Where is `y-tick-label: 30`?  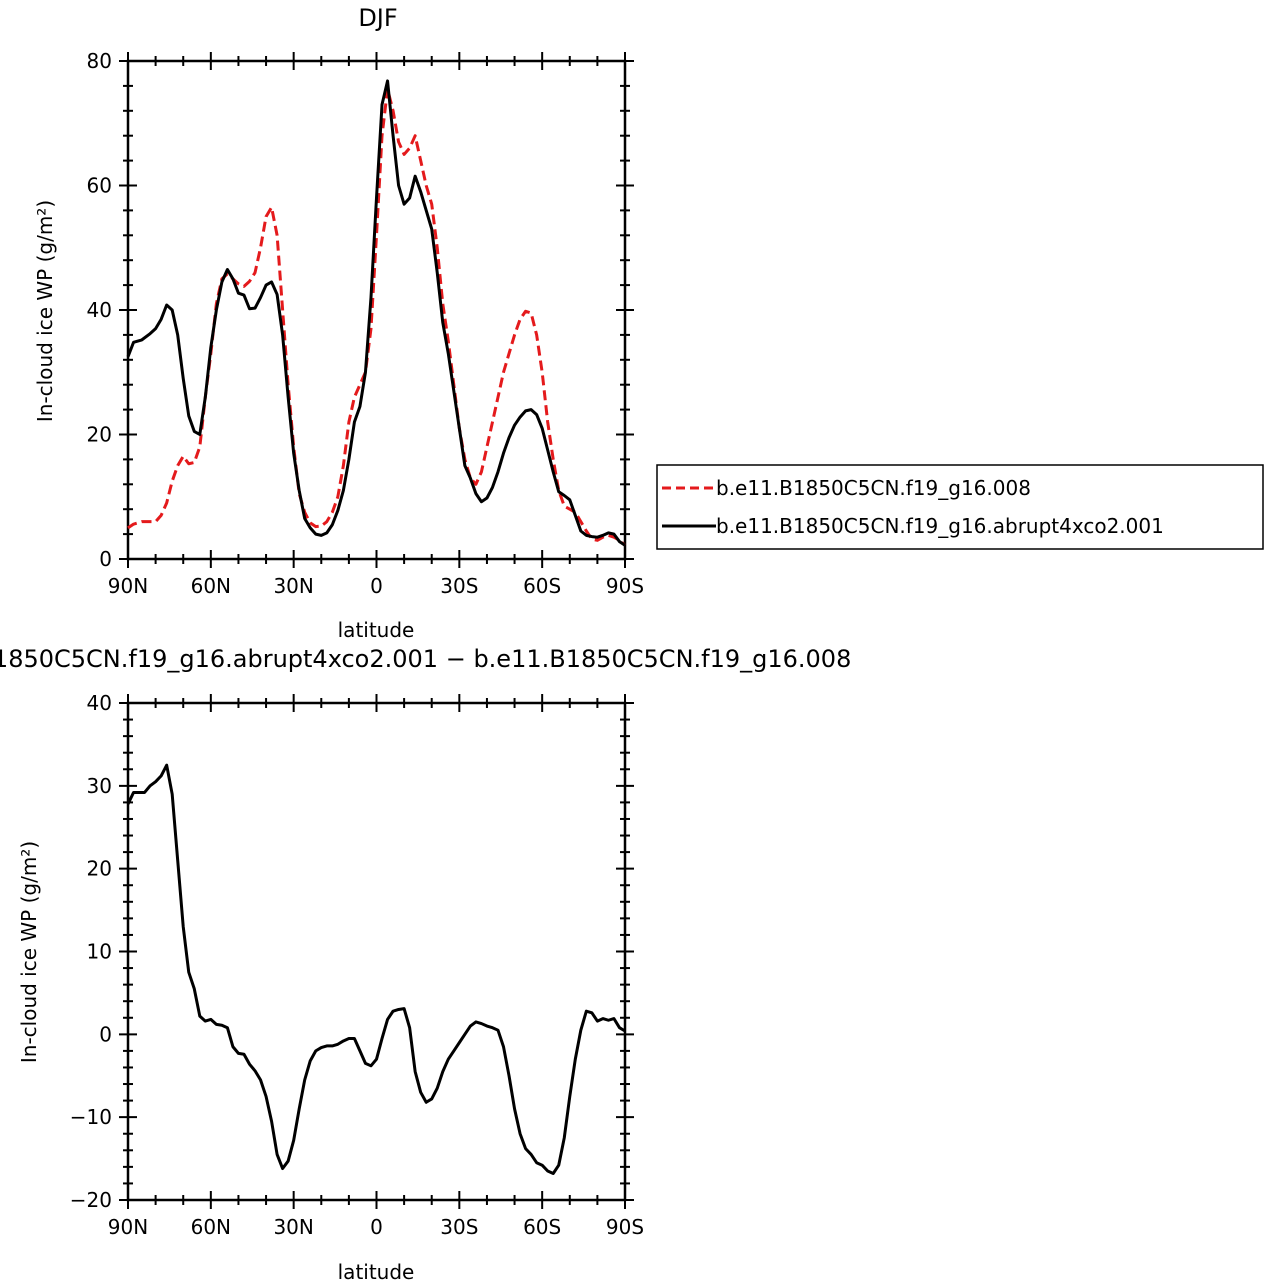
y-tick-label: 30 is located at coordinates (99, 786).